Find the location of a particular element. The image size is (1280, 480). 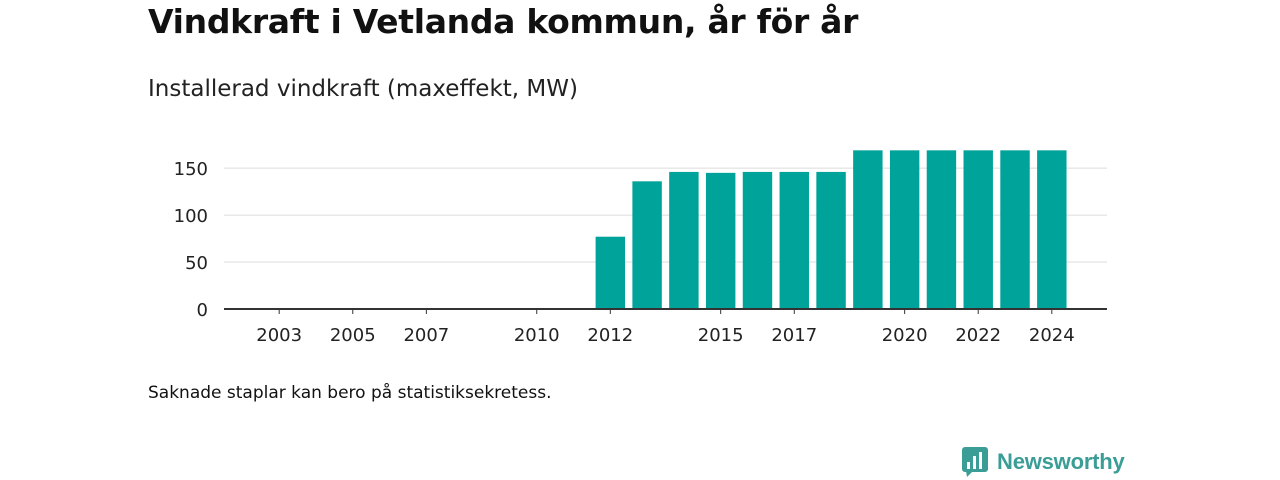

chart-subtitle: Installerad vindkraft (maxeffekt, MW) is located at coordinates (363, 89).